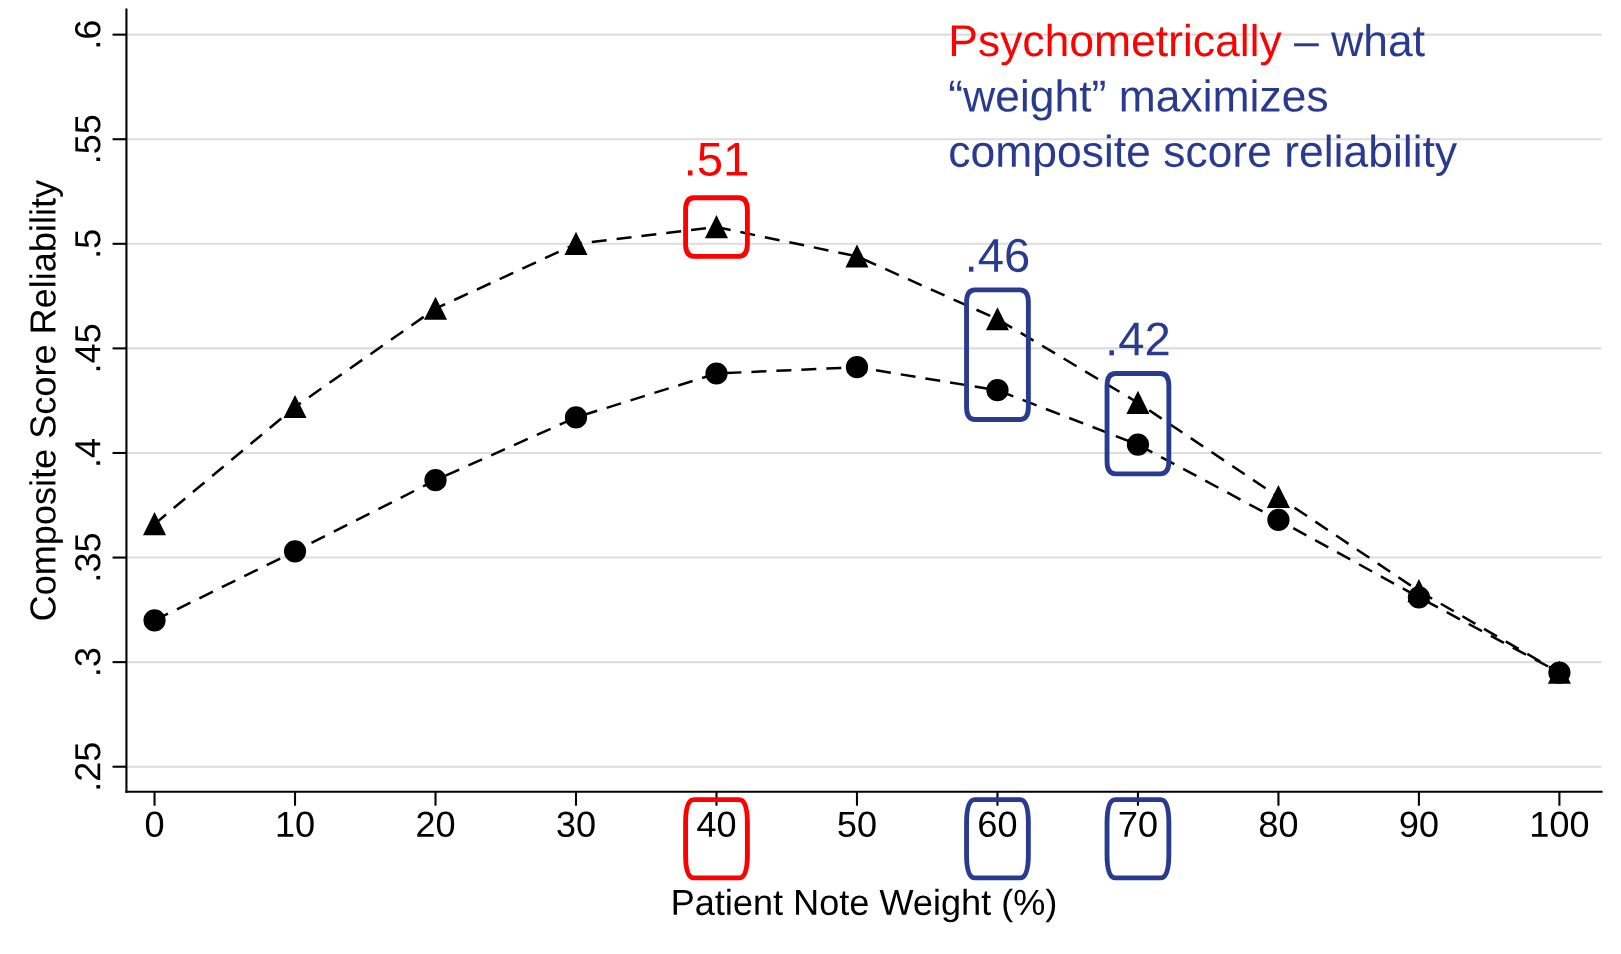 The height and width of the screenshot is (954, 1621). I want to click on x-tick-label: 80, so click(1278, 824).